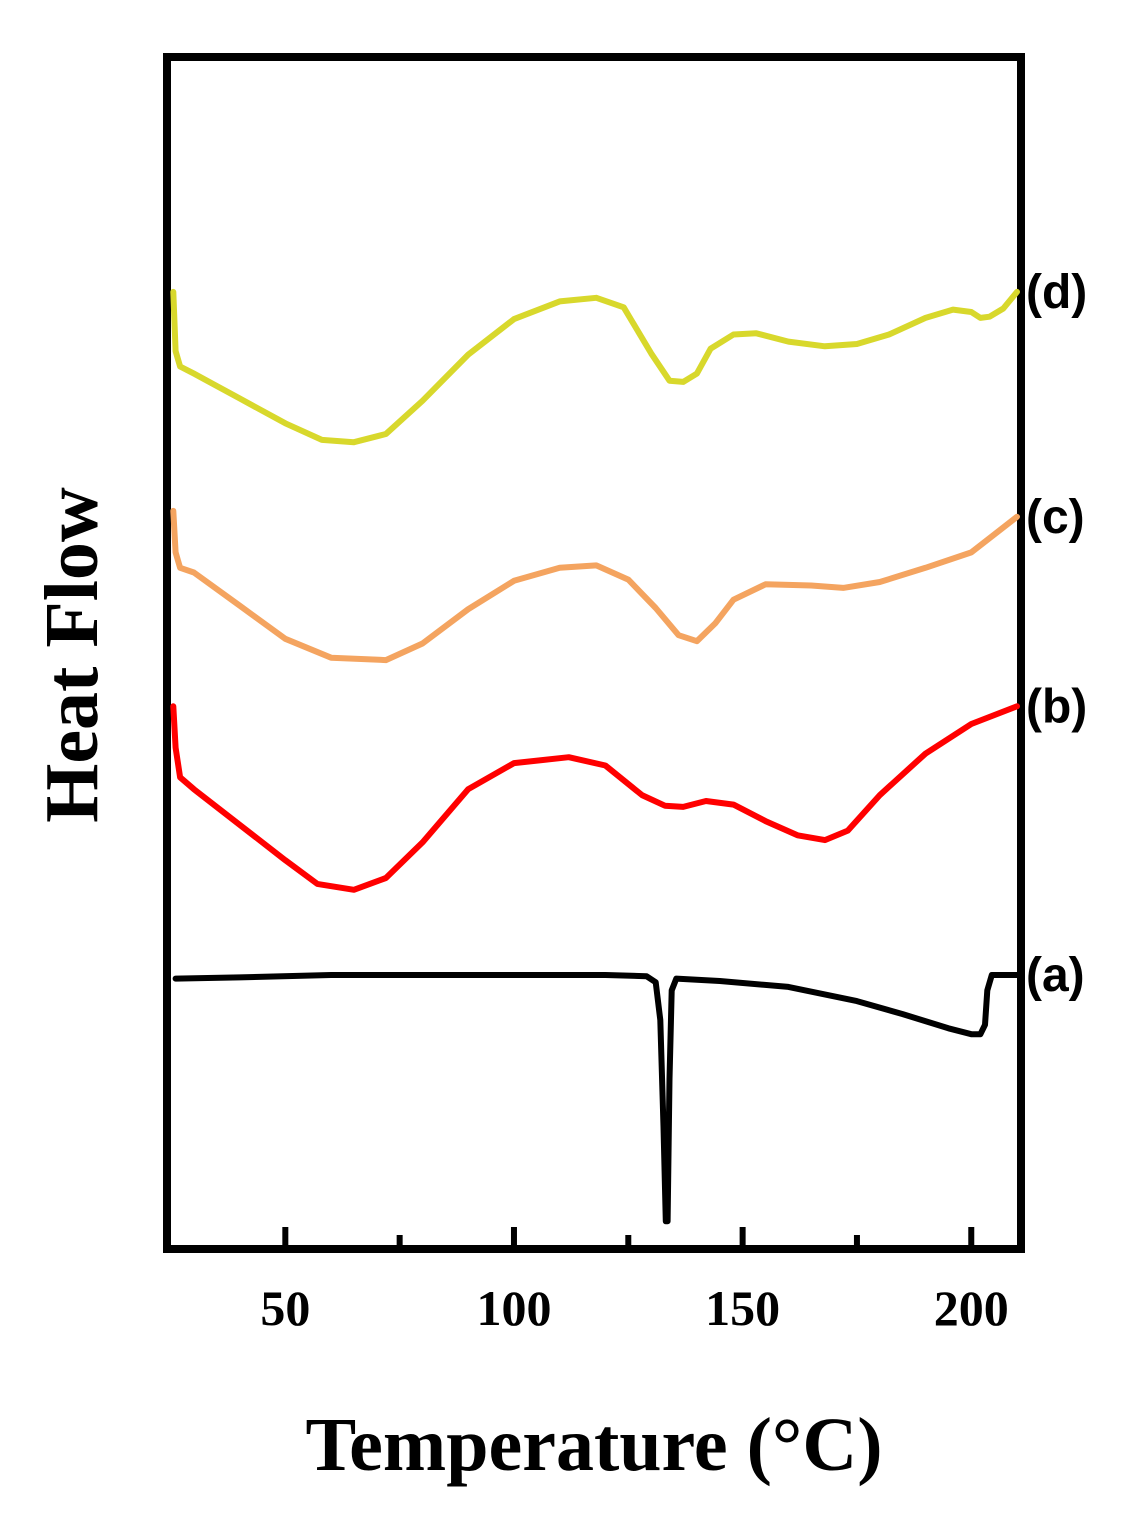 This screenshot has width=1133, height=1522. Describe the element at coordinates (971, 1308) in the screenshot. I see `x-tick-label: 200` at that location.